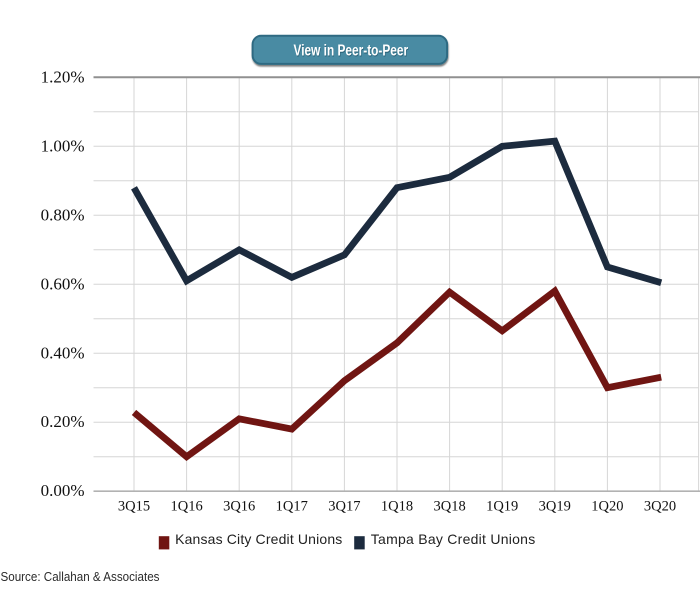 The height and width of the screenshot is (590, 700). What do you see at coordinates (660, 507) in the screenshot?
I see `svg-text: 3Q20` at bounding box center [660, 507].